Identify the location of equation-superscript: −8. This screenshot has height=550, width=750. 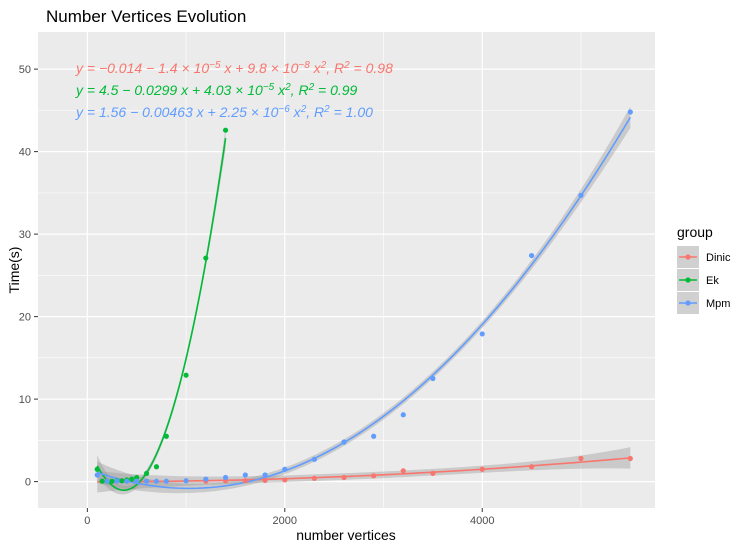
(304, 65).